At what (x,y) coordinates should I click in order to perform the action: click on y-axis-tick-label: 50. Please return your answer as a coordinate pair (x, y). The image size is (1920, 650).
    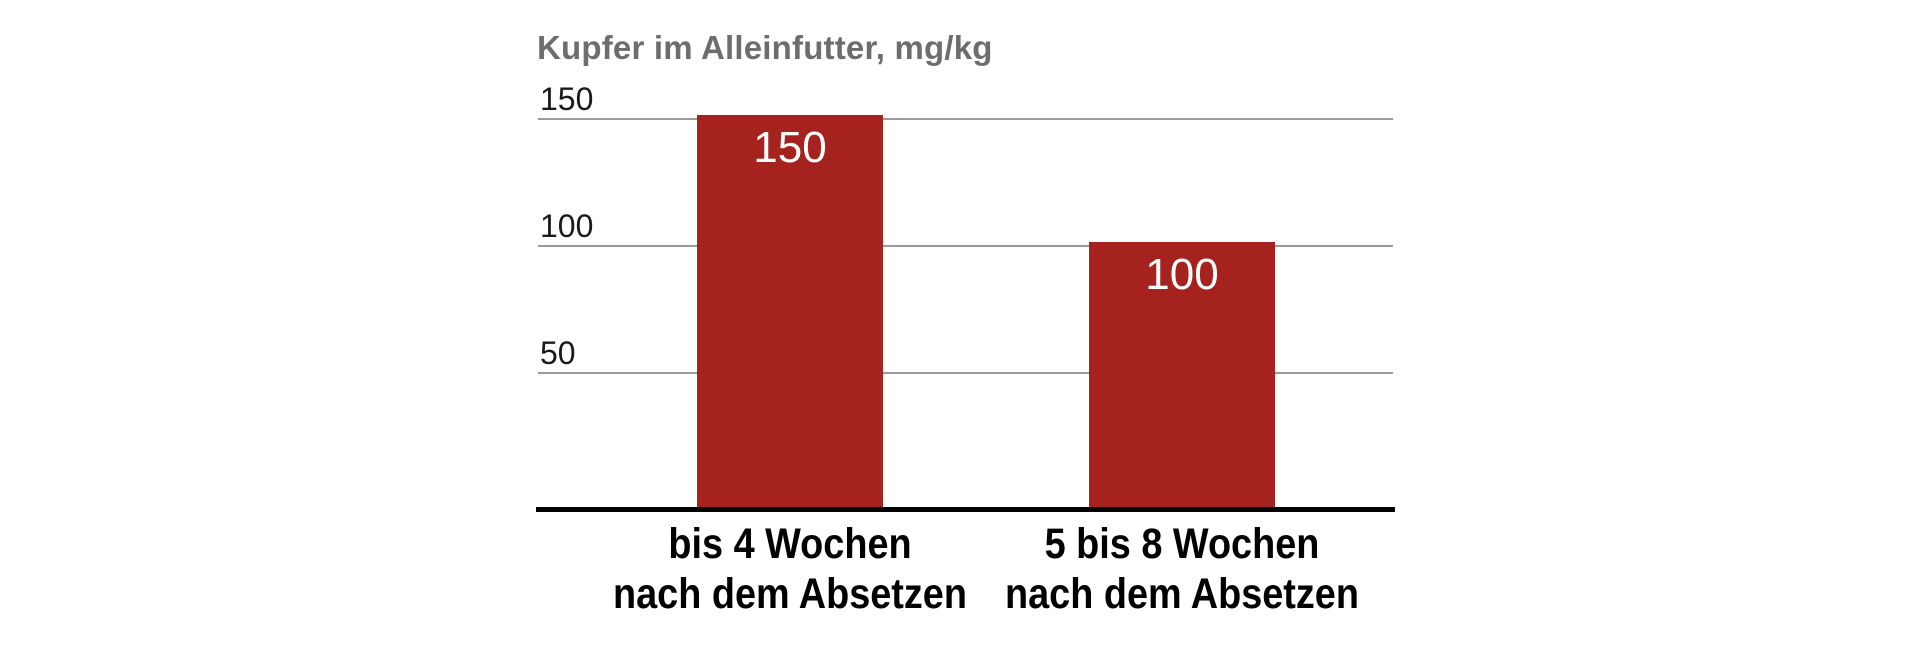
    Looking at the image, I should click on (558, 353).